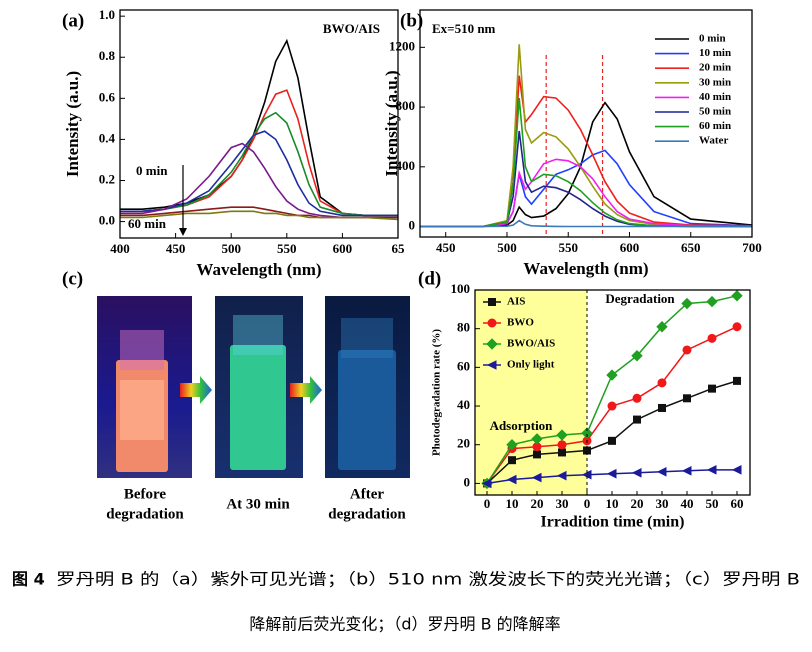  Describe the element at coordinates (107, 55) in the screenshot. I see `y-tick-label: 0.8` at that location.